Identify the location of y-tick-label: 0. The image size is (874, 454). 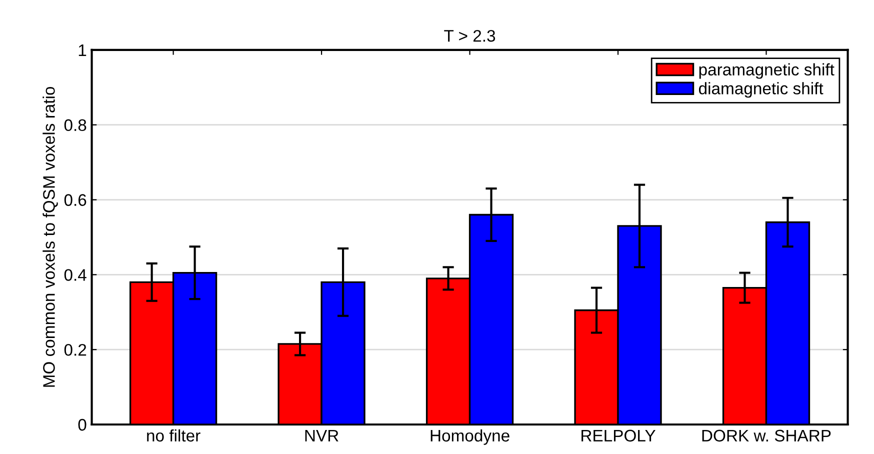
(82, 424).